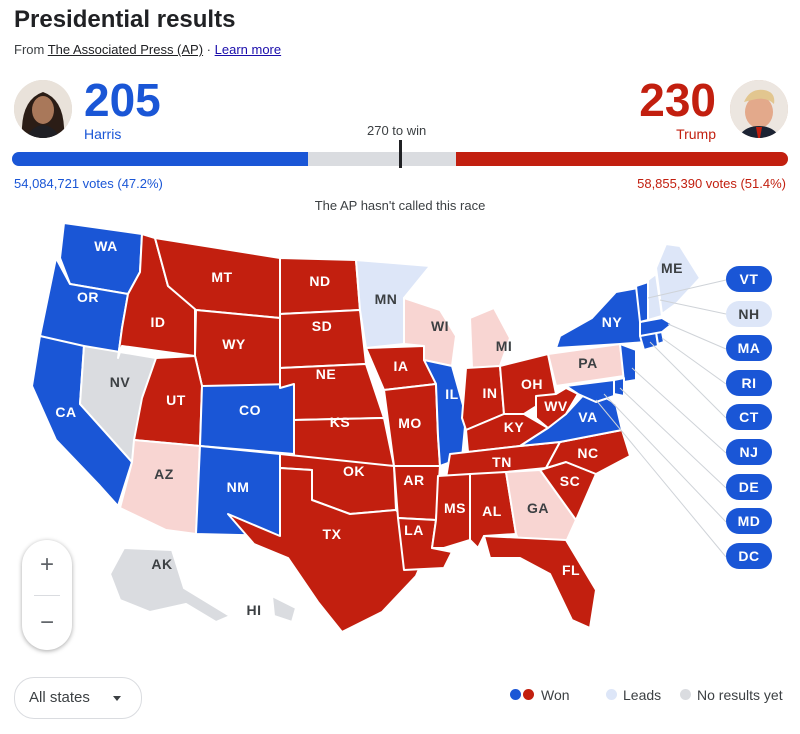 The width and height of the screenshot is (800, 734). I want to click on small-state-dc: DC, so click(749, 555).